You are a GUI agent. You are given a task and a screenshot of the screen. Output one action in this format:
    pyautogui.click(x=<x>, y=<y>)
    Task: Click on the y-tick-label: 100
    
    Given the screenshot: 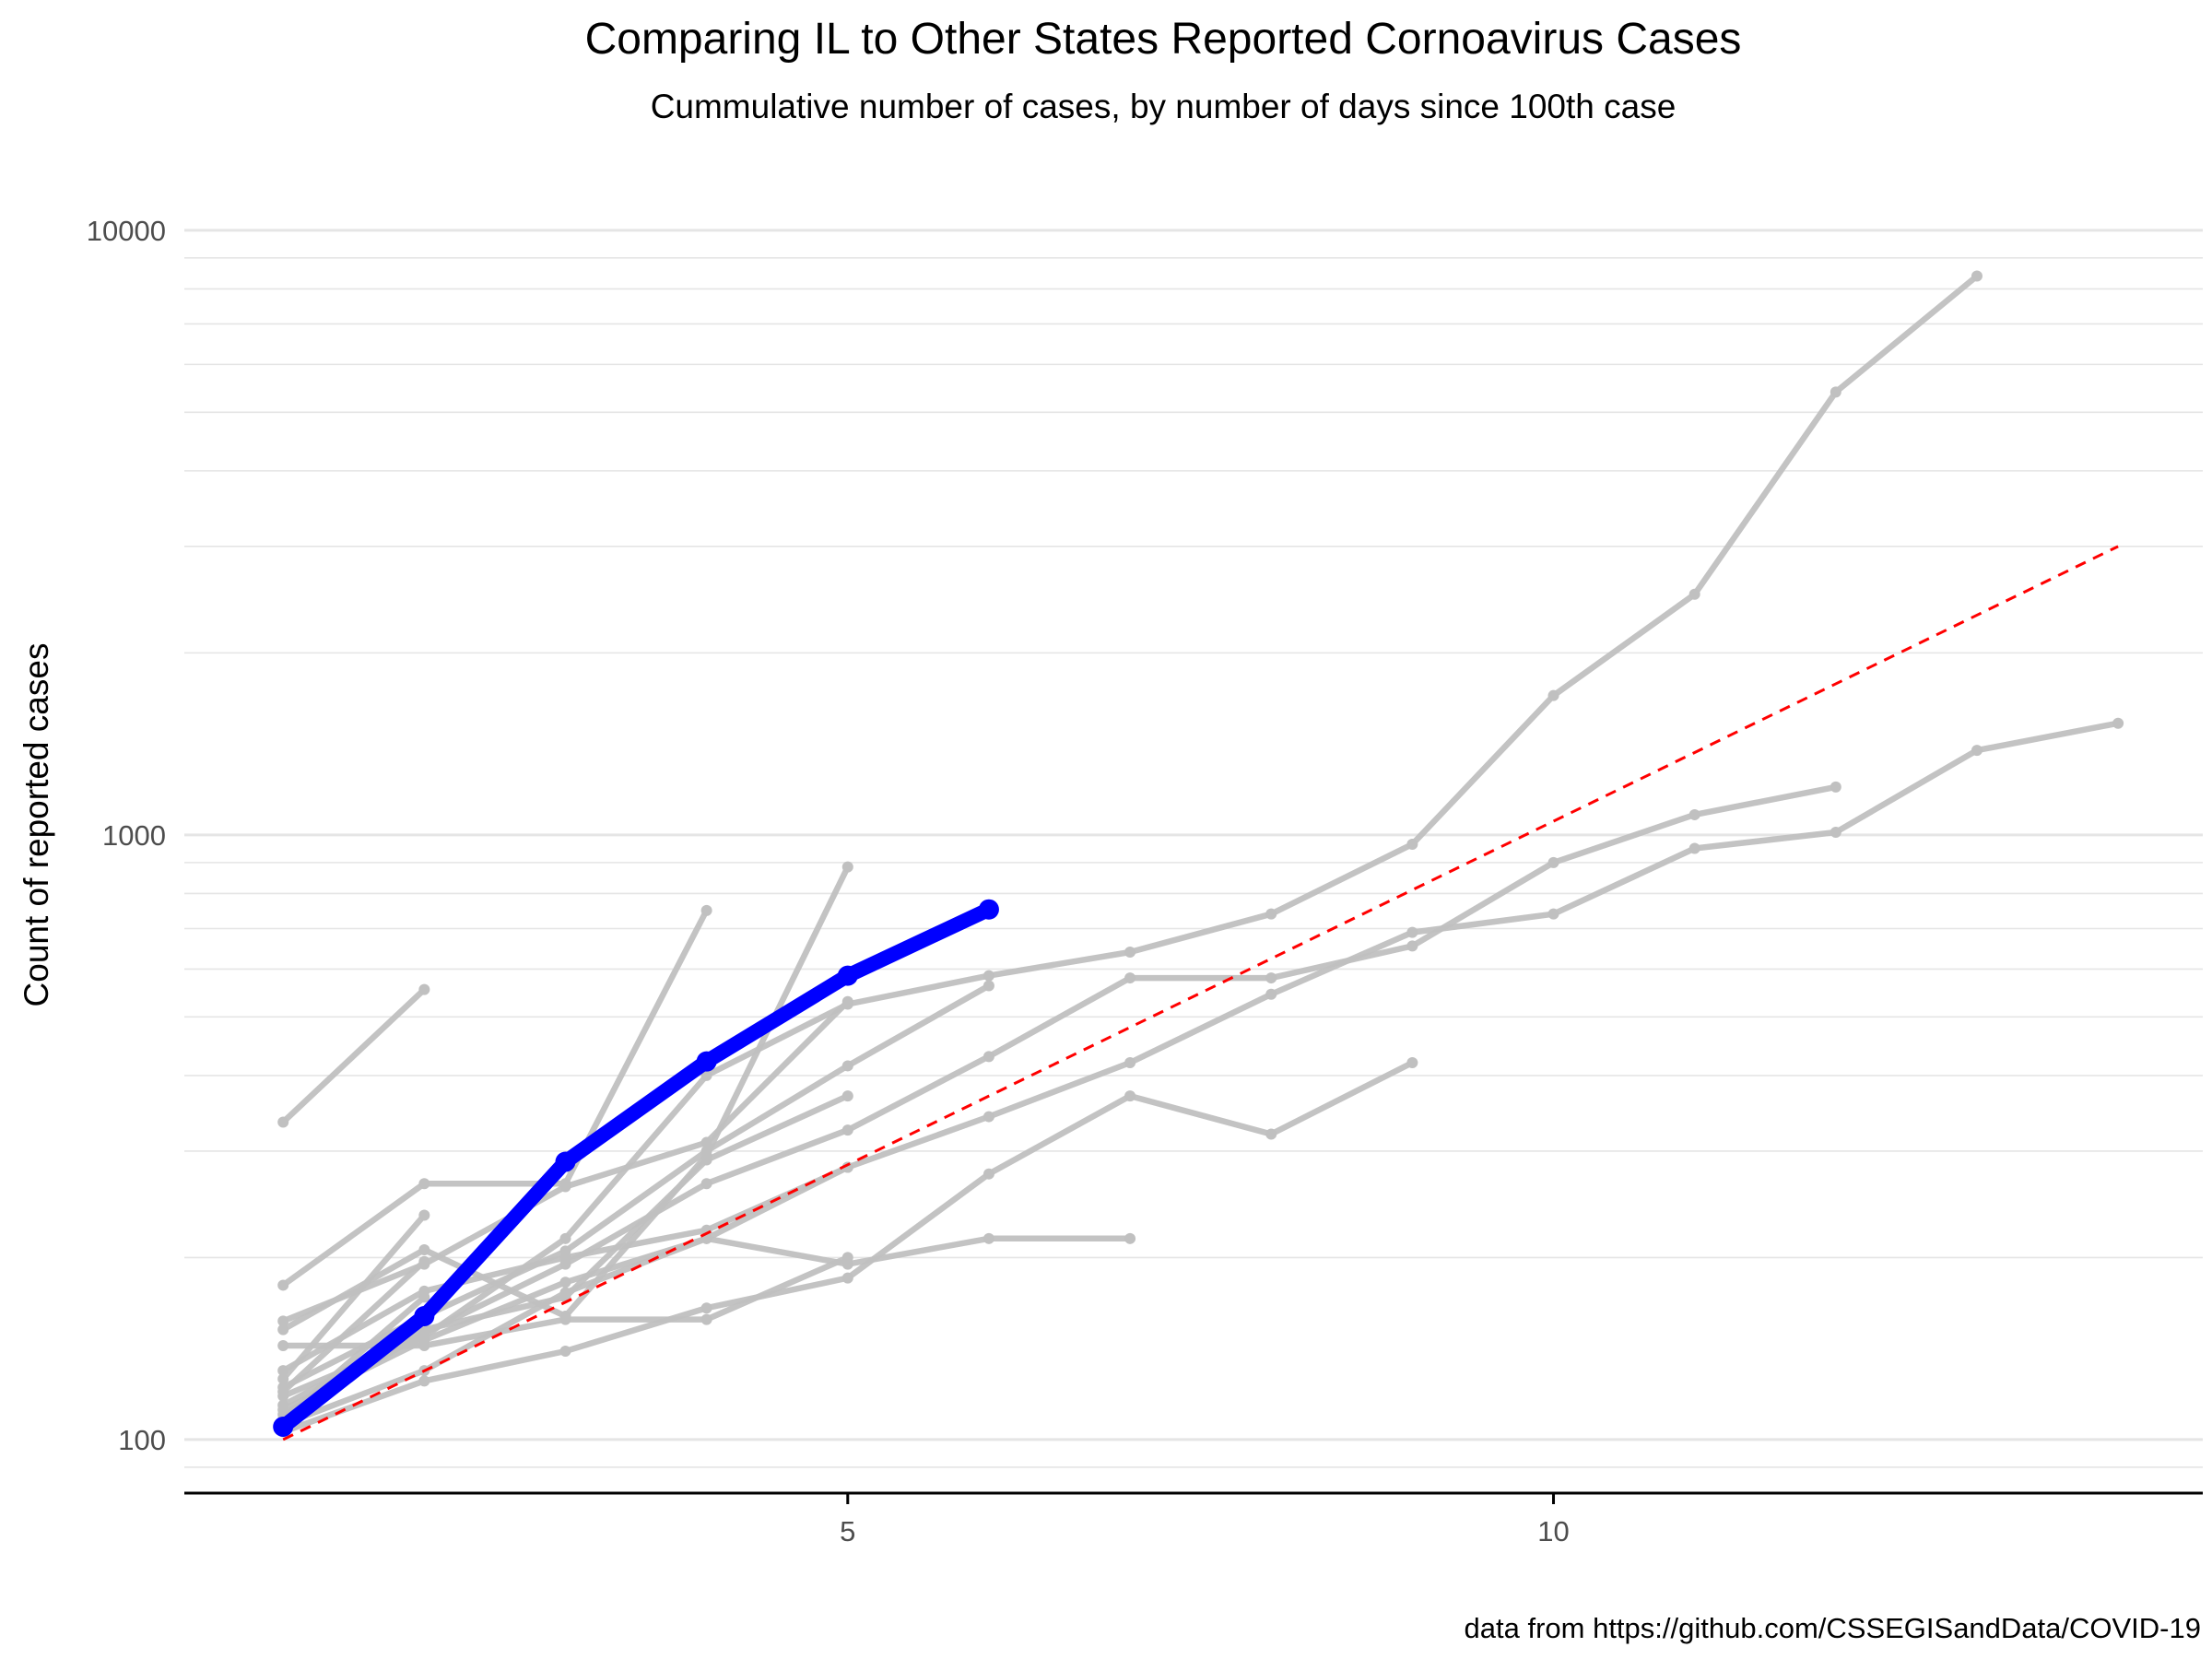 What is the action you would take?
    pyautogui.click(x=142, y=1440)
    